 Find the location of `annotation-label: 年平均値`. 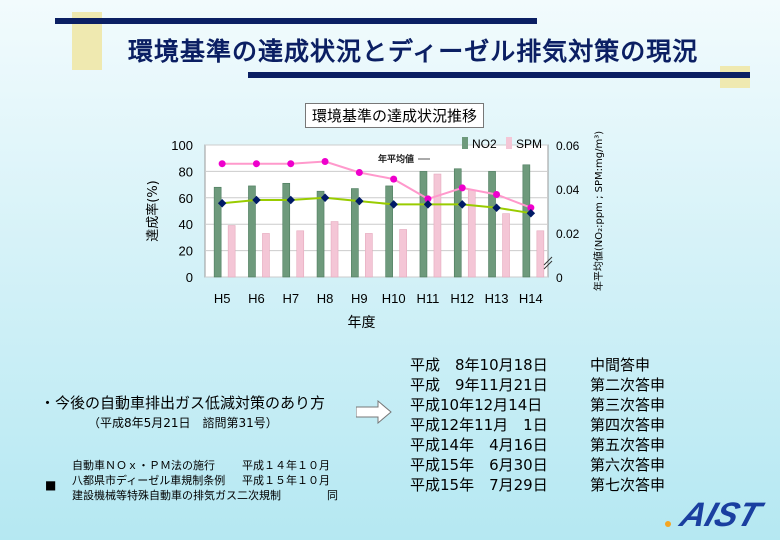

annotation-label: 年平均値 is located at coordinates (396, 159).